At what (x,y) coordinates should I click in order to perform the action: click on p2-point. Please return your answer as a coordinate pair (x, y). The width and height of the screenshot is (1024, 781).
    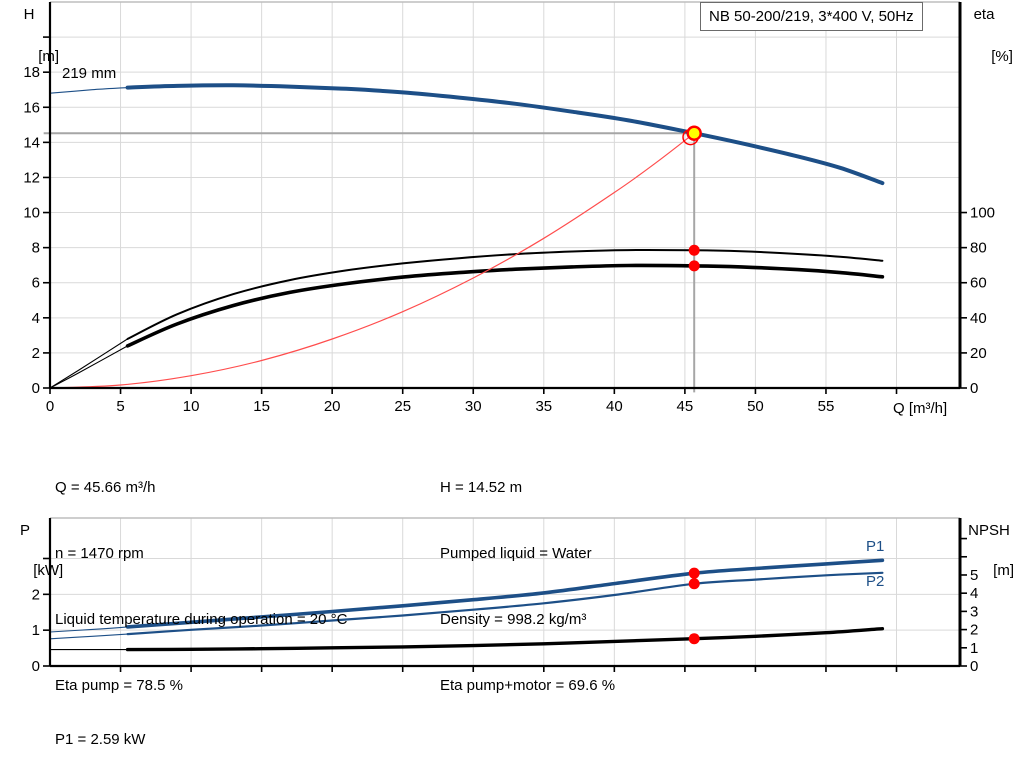
    Looking at the image, I should click on (694, 584).